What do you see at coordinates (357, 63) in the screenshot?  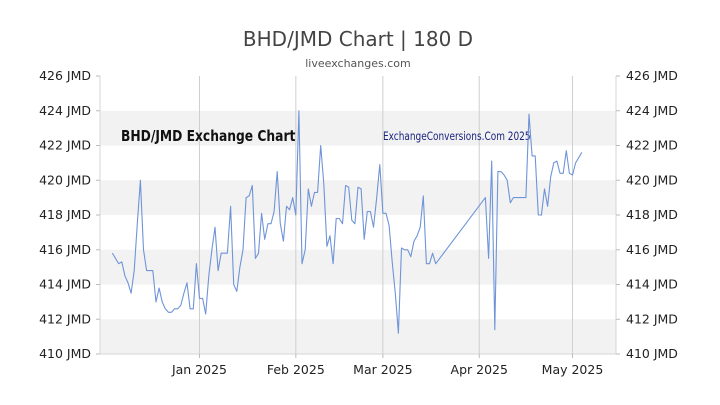 I see `chart-subtitle: liveexchanges.com` at bounding box center [357, 63].